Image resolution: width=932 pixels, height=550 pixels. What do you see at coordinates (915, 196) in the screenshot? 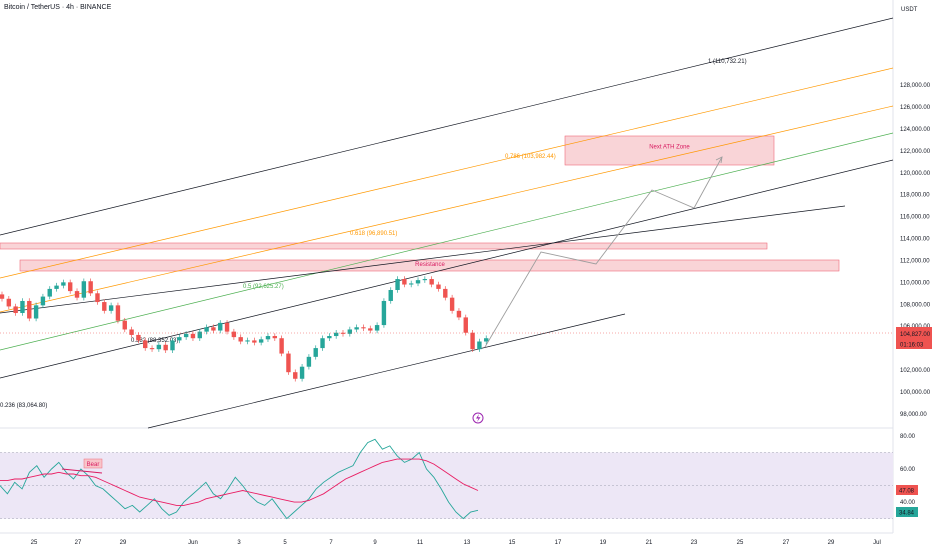
I see `price-tick-5: 118,000.00` at bounding box center [915, 196].